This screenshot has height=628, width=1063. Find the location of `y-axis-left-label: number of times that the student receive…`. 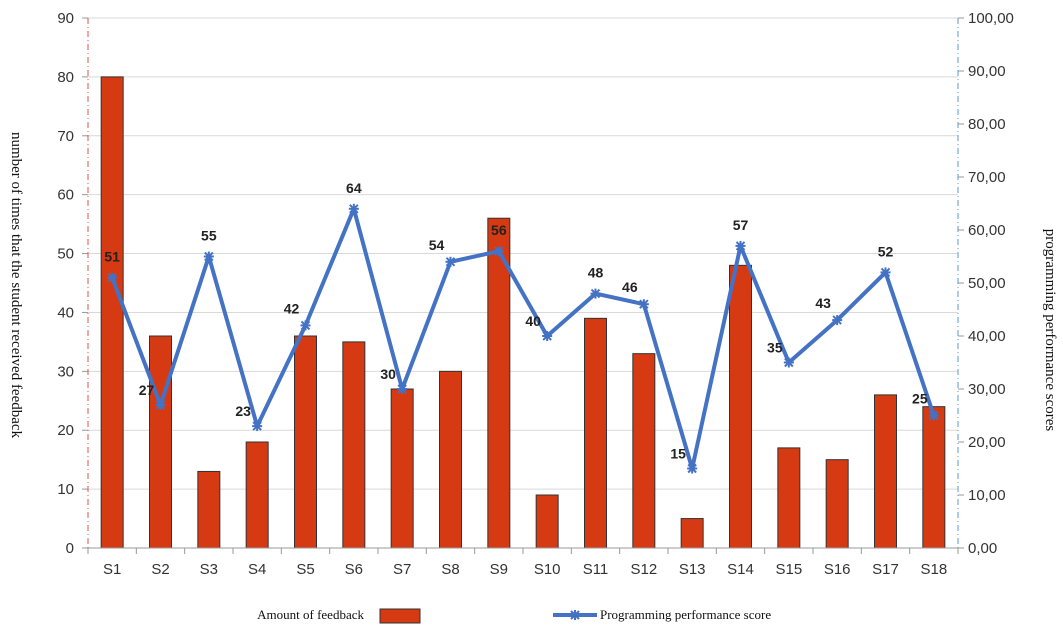

y-axis-left-label: number of times that the student receive… is located at coordinates (16, 285).